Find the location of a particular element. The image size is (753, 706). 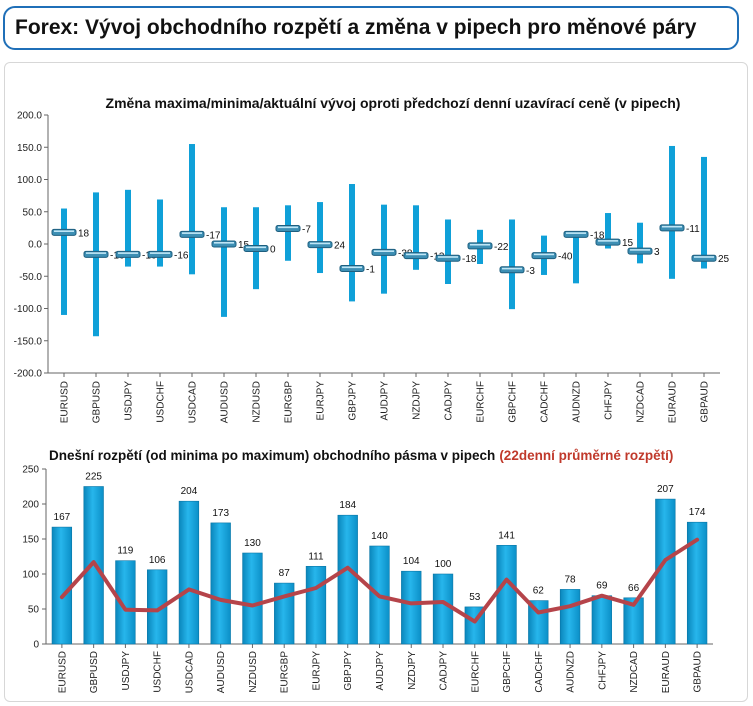

chart1-data-label: -40 is located at coordinates (565, 257).